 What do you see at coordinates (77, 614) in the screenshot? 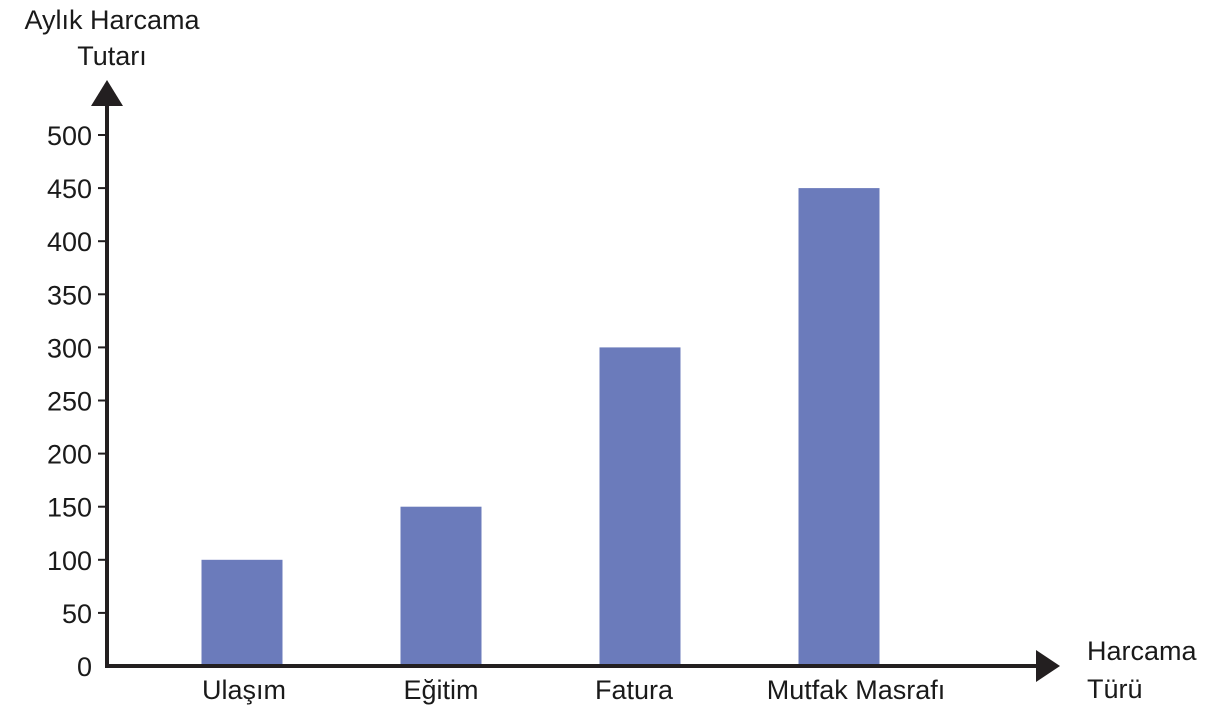
I see `y-tick-label: 50` at bounding box center [77, 614].